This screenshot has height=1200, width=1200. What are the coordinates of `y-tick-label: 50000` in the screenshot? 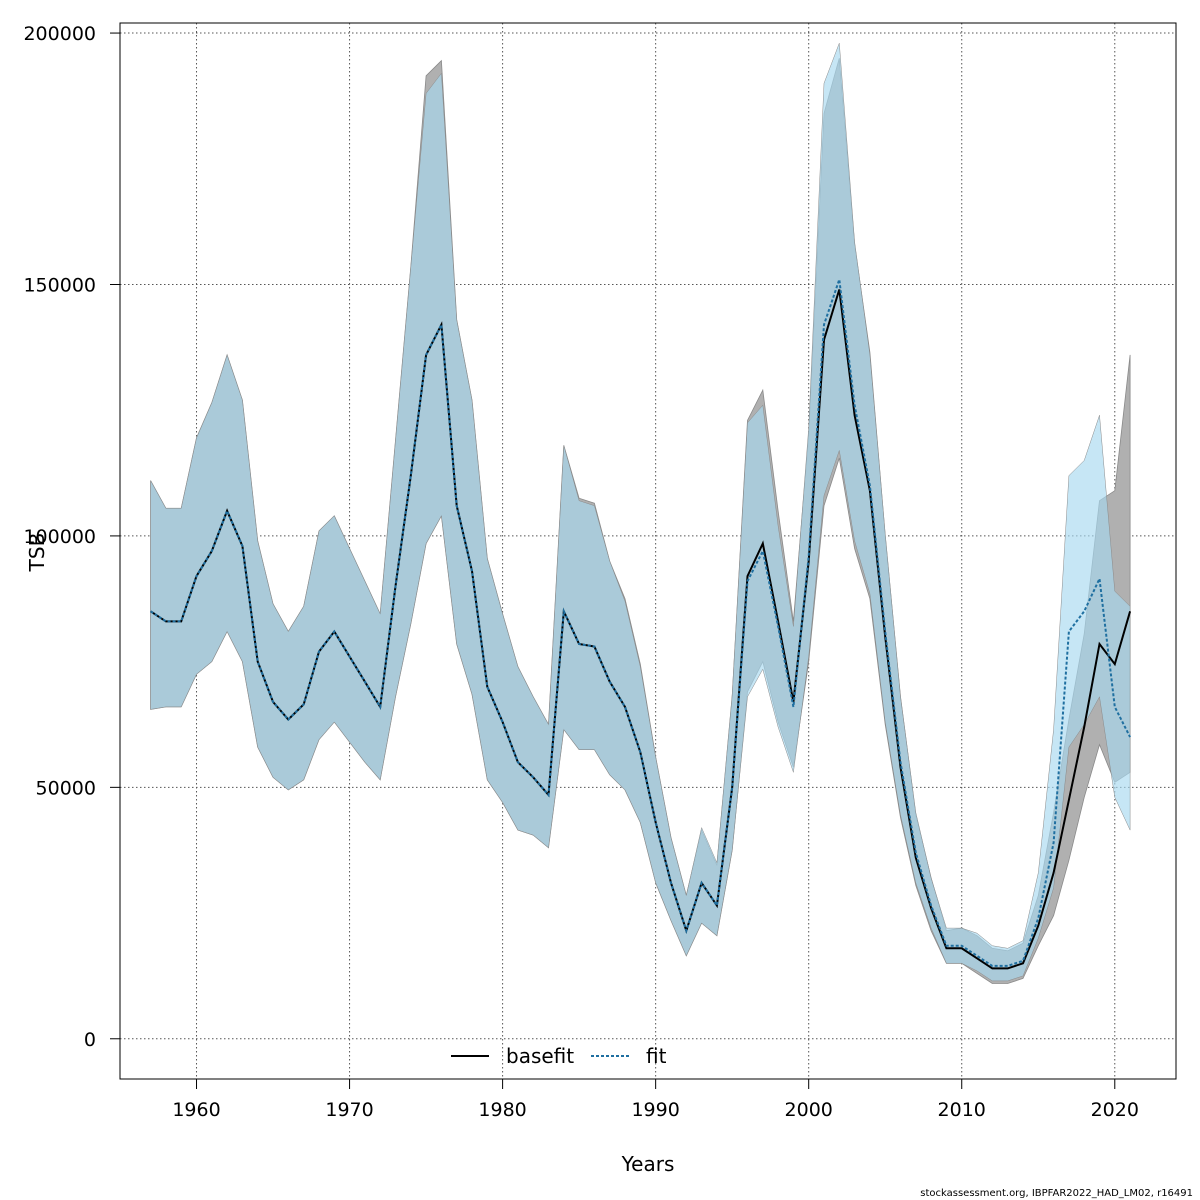 It's located at (66, 788).